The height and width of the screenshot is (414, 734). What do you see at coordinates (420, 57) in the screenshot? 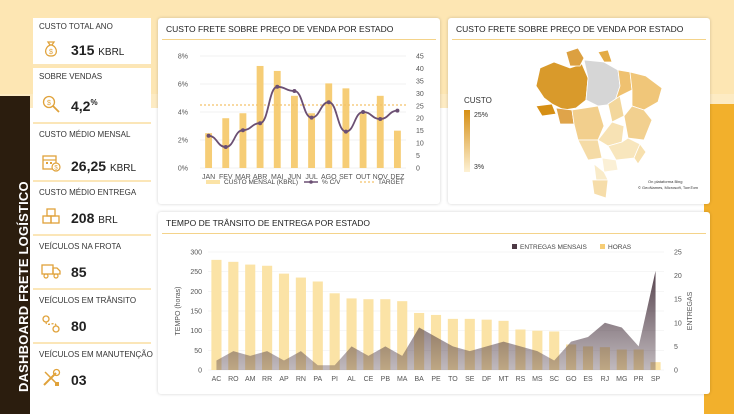
I see `y-right-tick-label: 45` at bounding box center [420, 57].